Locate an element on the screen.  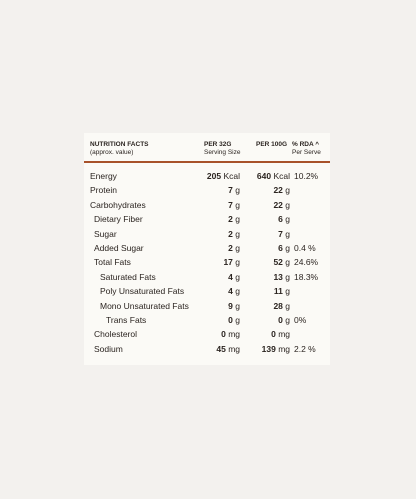
header-per100-cell: PER 100G is located at coordinates (271, 145).